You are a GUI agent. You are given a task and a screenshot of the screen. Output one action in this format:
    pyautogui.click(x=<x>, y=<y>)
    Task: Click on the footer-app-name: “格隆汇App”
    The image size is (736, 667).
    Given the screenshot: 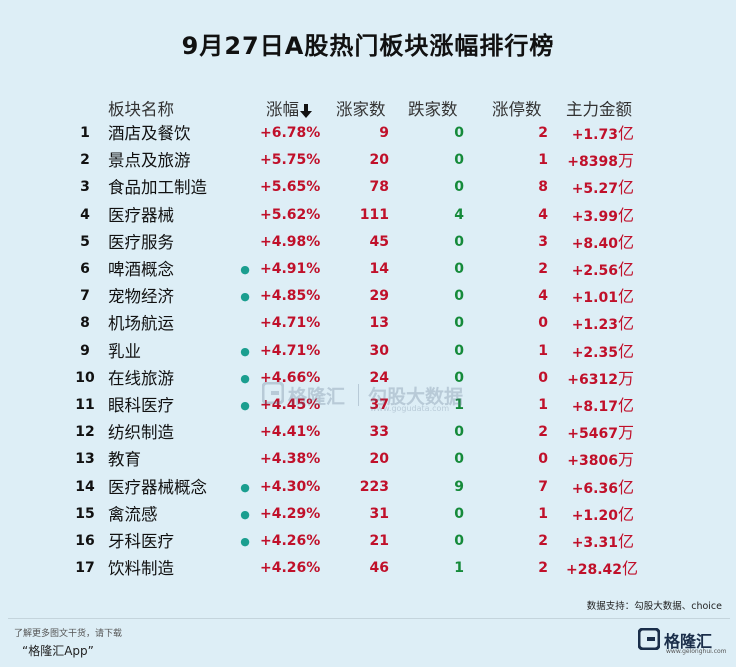 What is the action you would take?
    pyautogui.click(x=58, y=651)
    